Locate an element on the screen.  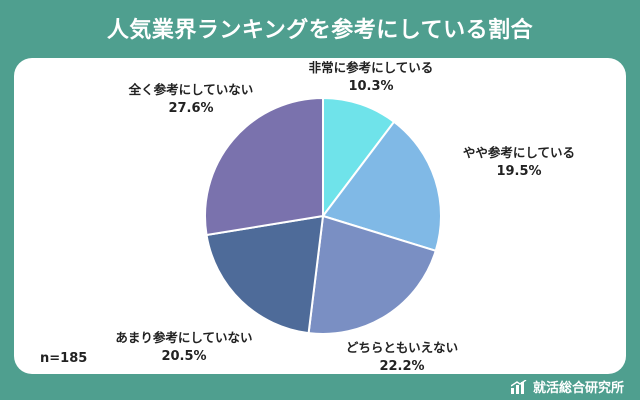
brand-logo: 就活総合研究所 is located at coordinates (567, 386).